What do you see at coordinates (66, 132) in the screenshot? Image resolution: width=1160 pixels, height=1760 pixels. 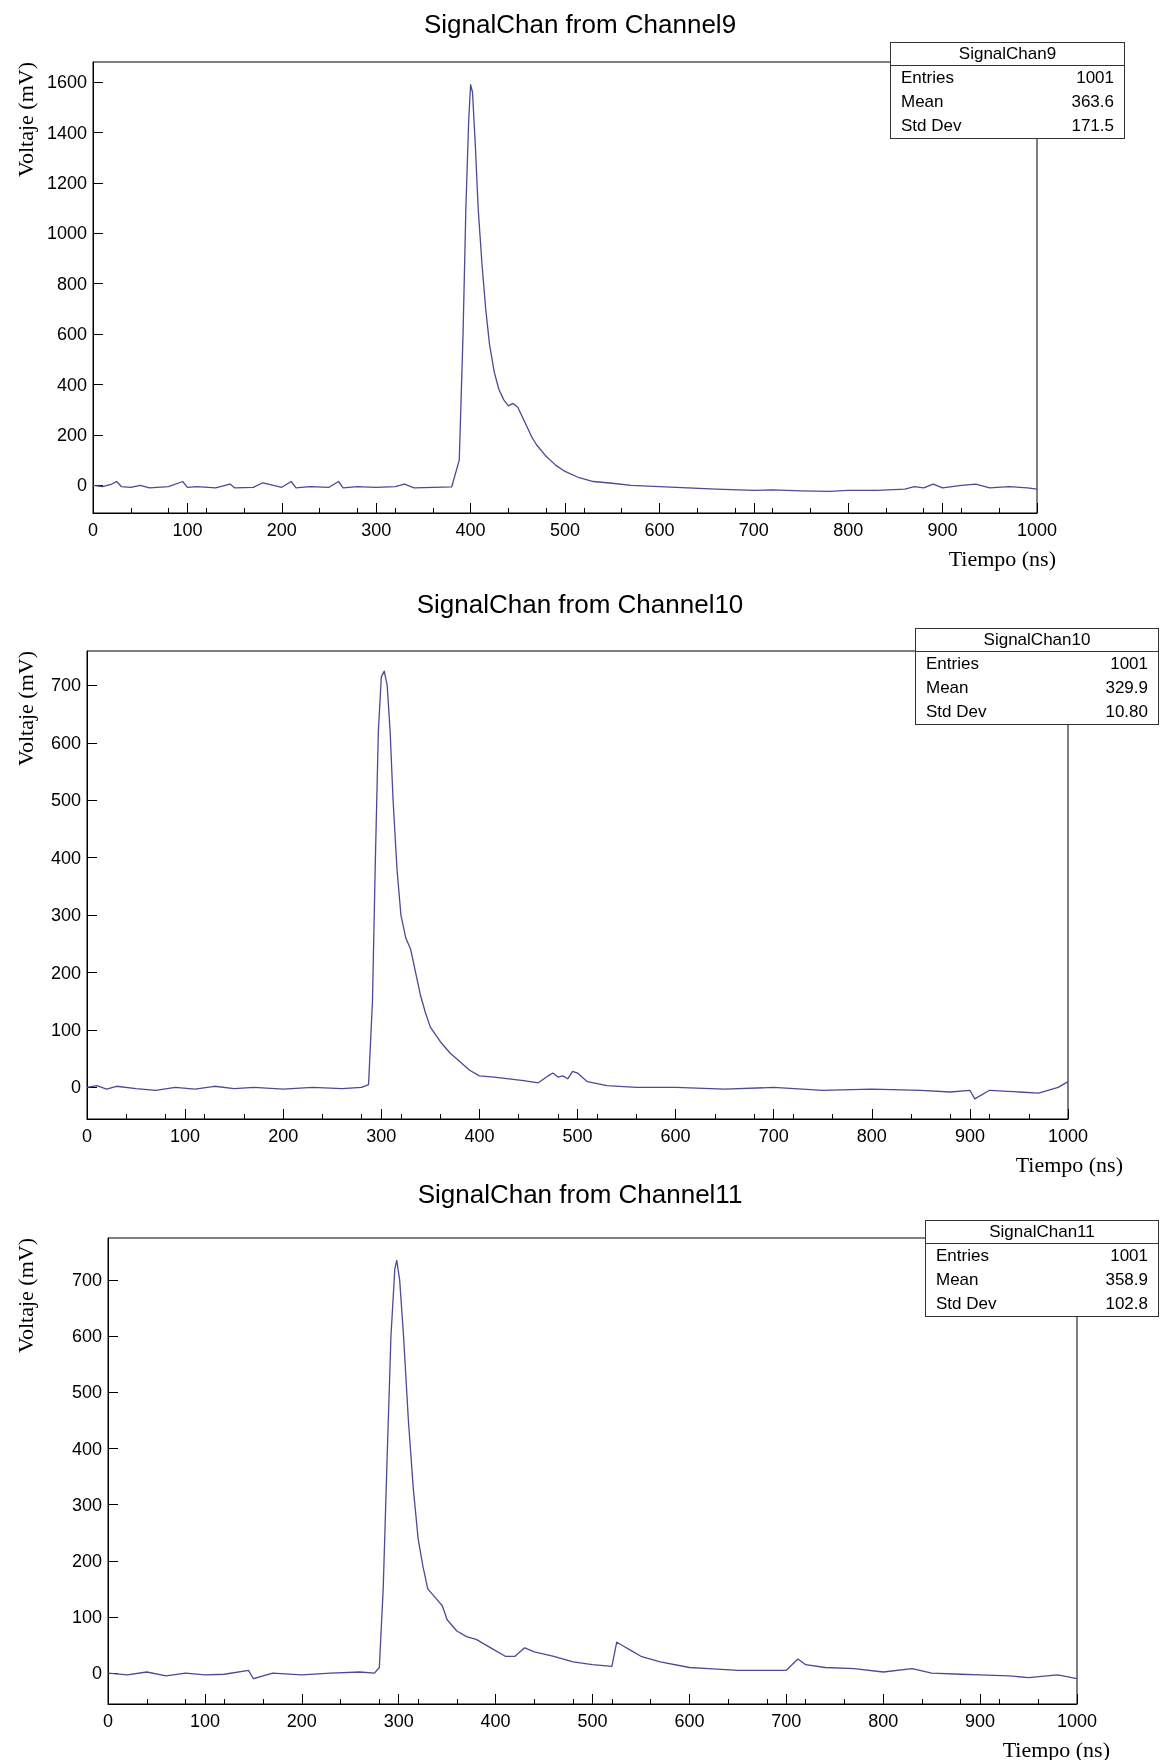 I see `y-tick-label: 1400` at bounding box center [66, 132].